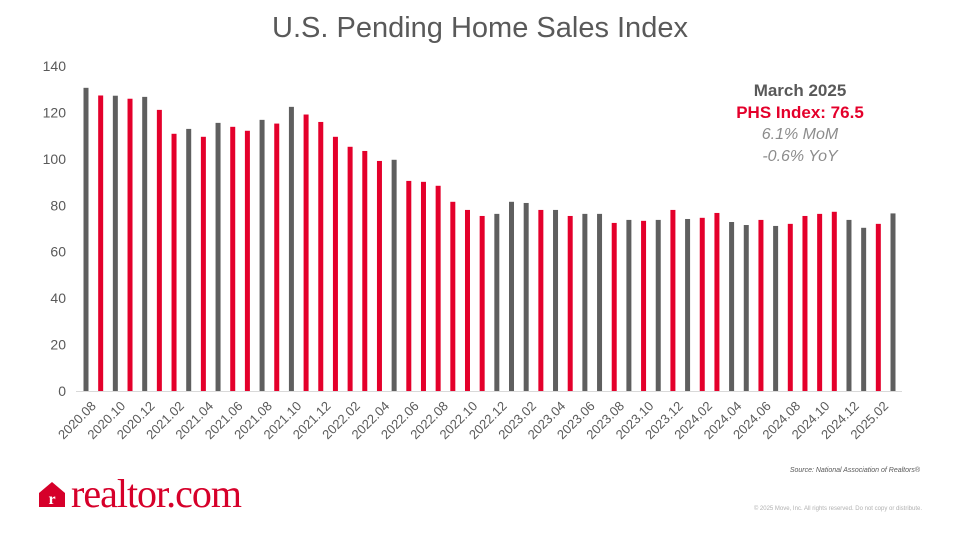 Image resolution: width=960 pixels, height=540 pixels. I want to click on bar-2021.01, so click(159, 250).